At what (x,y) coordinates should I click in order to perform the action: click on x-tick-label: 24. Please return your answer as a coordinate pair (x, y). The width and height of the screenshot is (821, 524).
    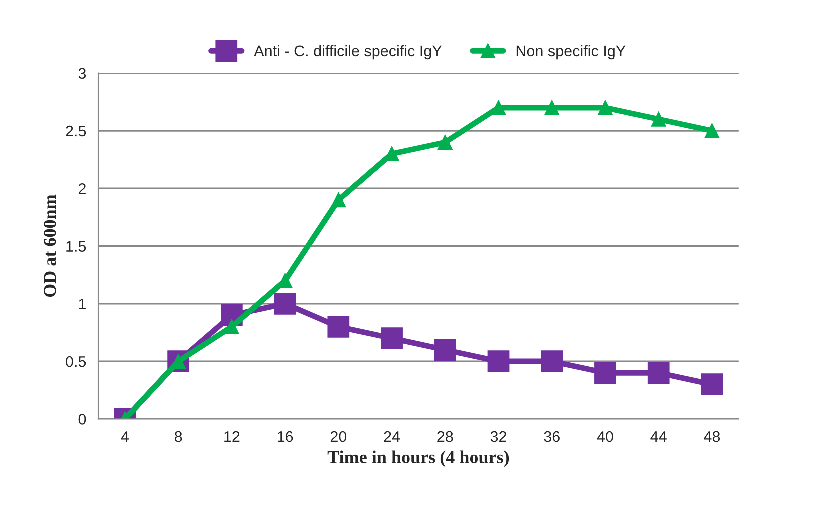
    Looking at the image, I should click on (392, 436).